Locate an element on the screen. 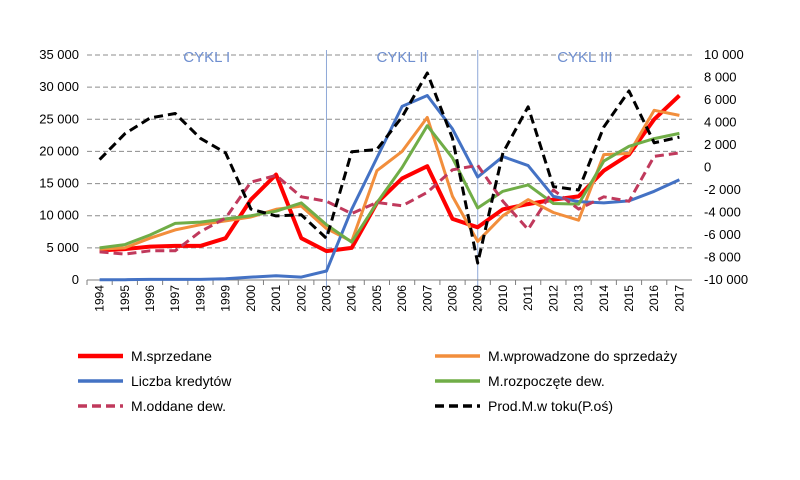 The width and height of the screenshot is (800, 480). x-tick-label: 2009 is located at coordinates (478, 298).